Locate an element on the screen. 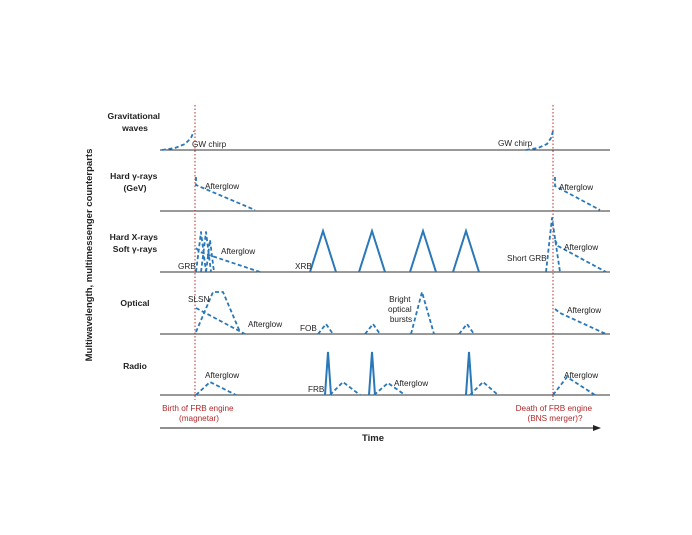 This screenshot has width=692, height=535. xray-afterglow-left is located at coordinates (228, 260).